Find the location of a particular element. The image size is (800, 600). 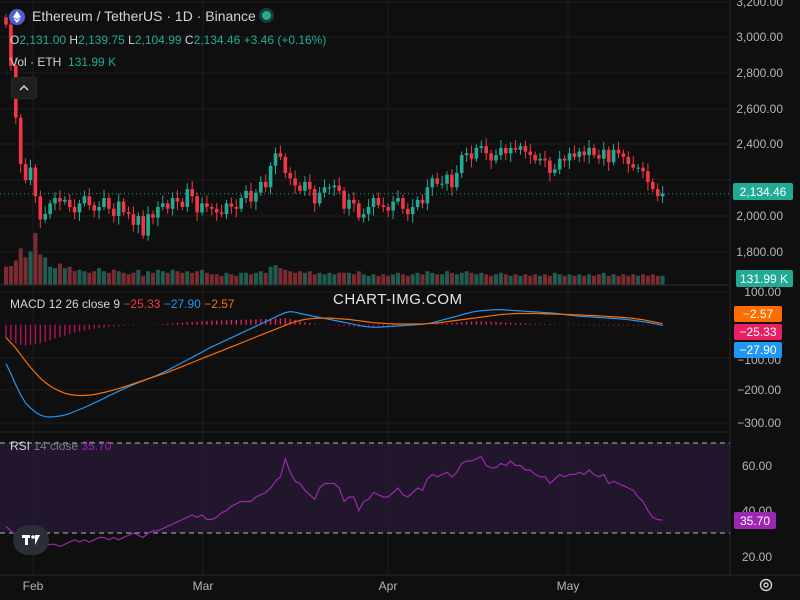

gear-icon is located at coordinates (766, 585).